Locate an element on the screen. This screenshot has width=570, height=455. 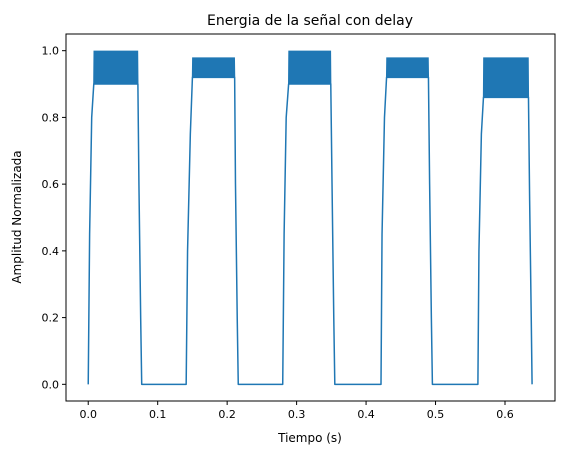
y-tick-label: 0.0 is located at coordinates (51, 384).